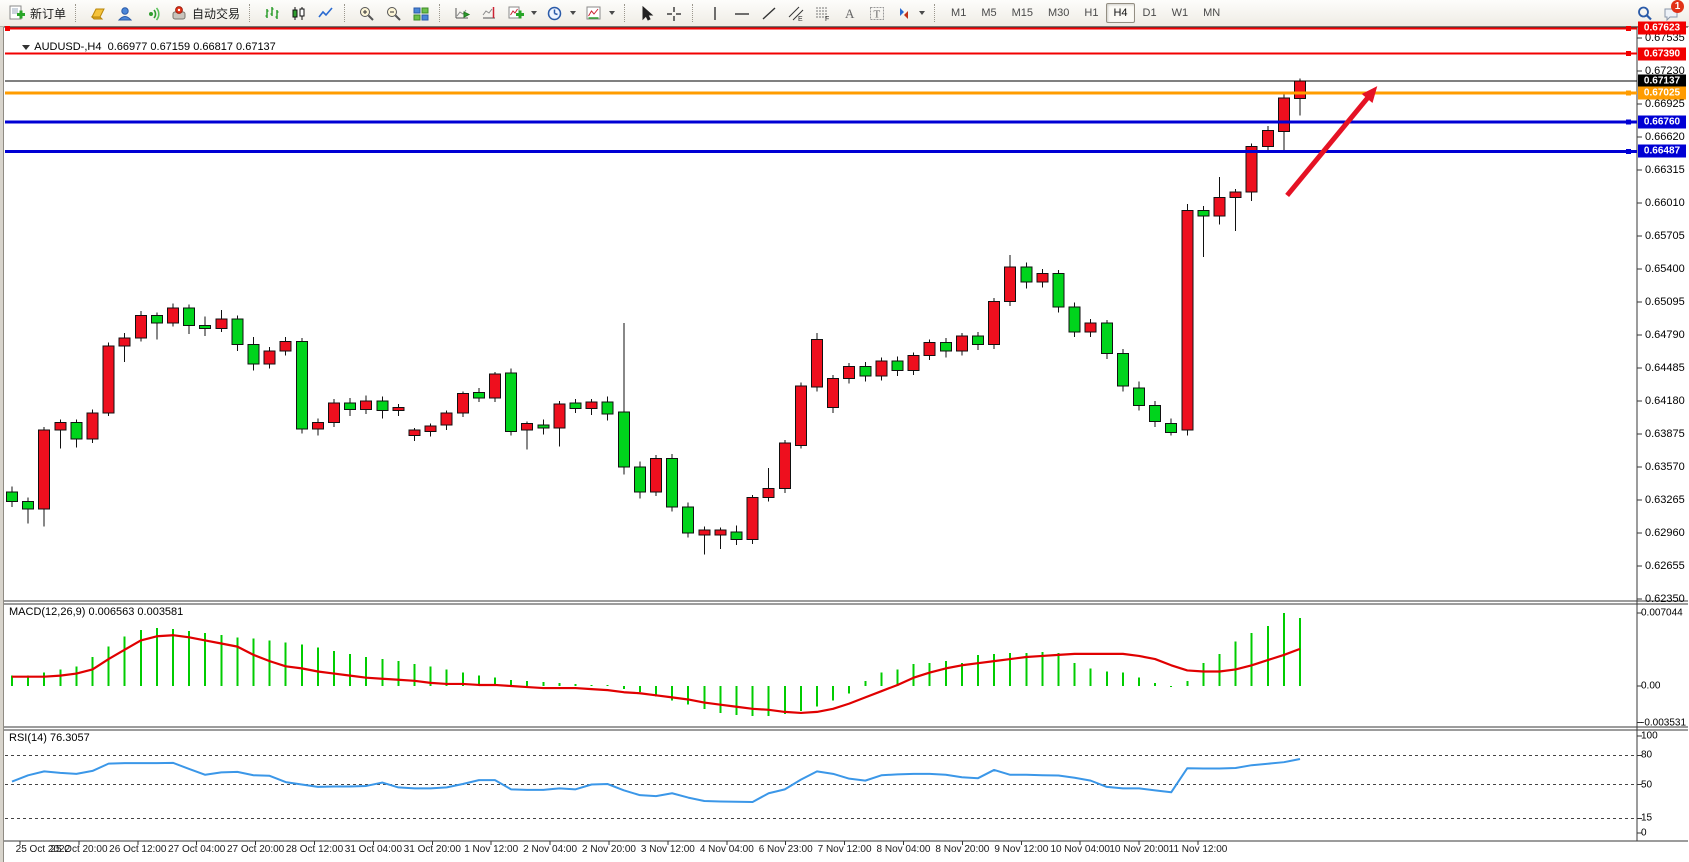 Image resolution: width=1689 pixels, height=862 pixels. What do you see at coordinates (989, 13) in the screenshot?
I see `timeframe-button-M5: M5` at bounding box center [989, 13].